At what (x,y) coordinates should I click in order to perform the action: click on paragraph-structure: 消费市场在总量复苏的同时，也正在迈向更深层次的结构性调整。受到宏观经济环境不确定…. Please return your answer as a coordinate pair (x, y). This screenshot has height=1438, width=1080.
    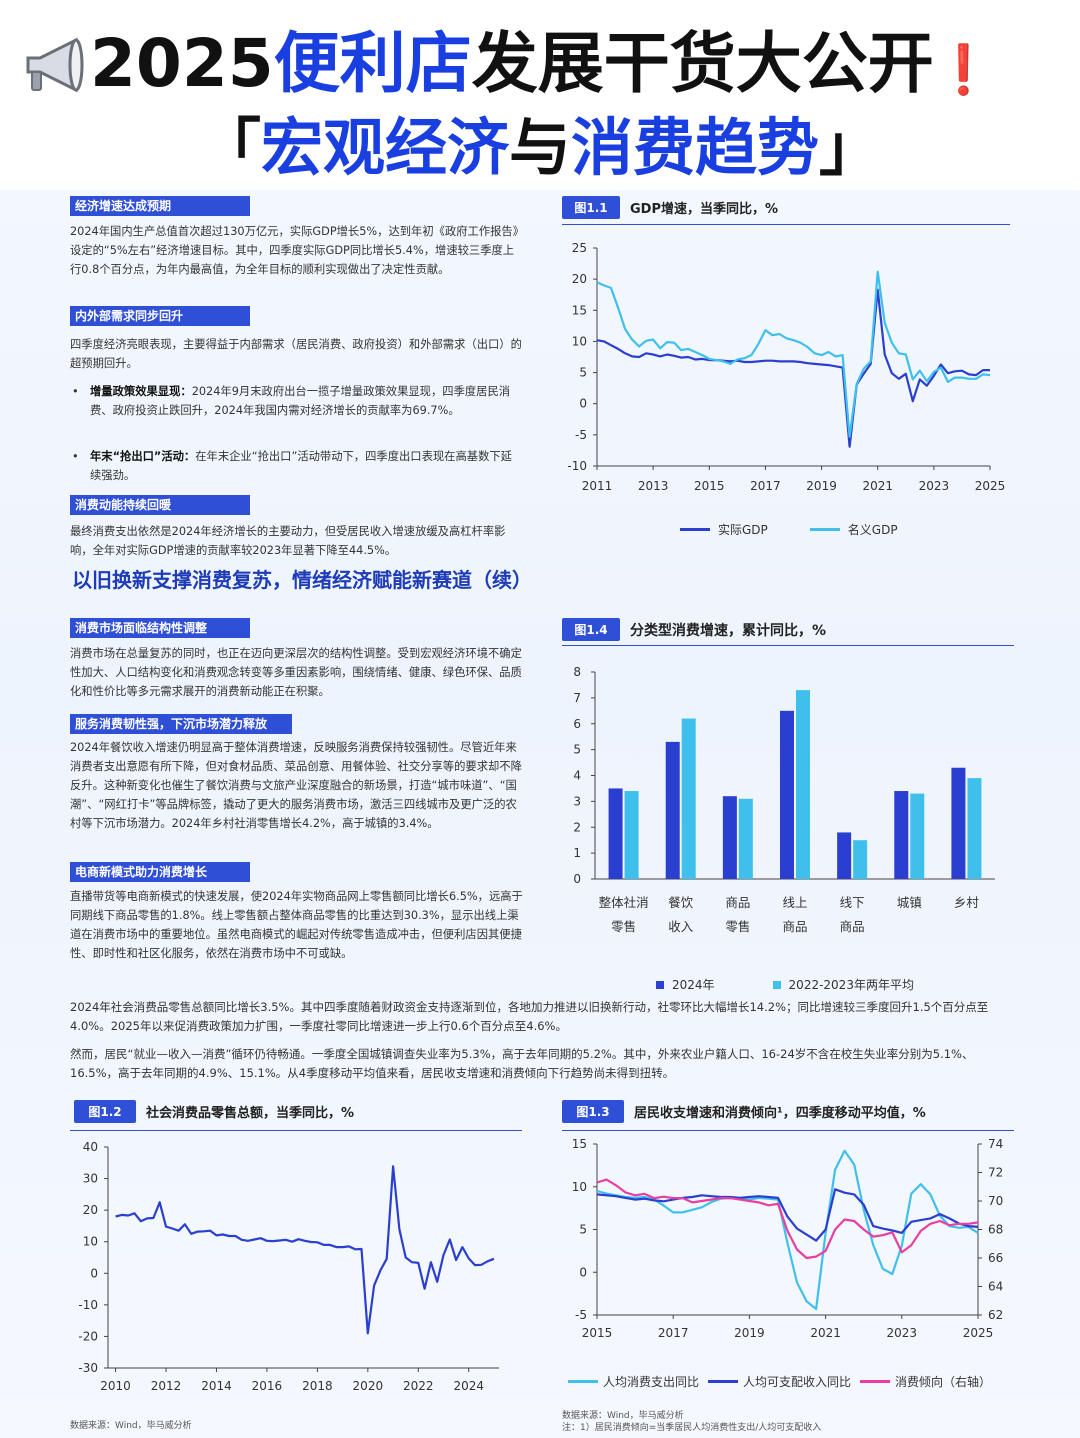
    Looking at the image, I should click on (296, 672).